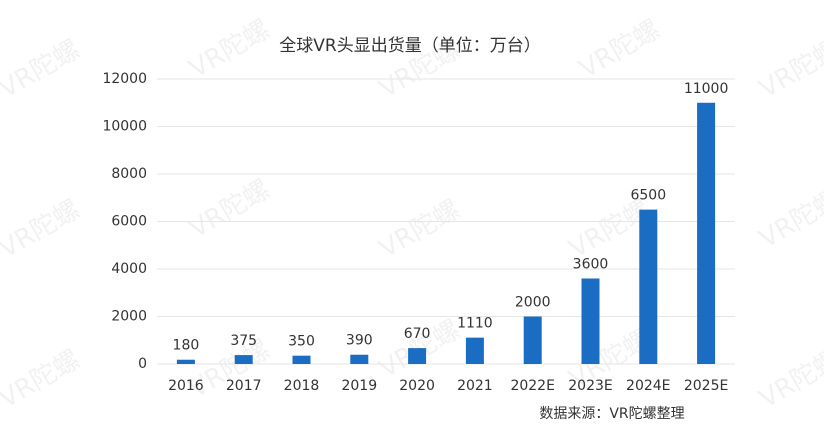 Image resolution: width=824 pixels, height=437 pixels. What do you see at coordinates (475, 386) in the screenshot?
I see `x-tick-label: 2021` at bounding box center [475, 386].